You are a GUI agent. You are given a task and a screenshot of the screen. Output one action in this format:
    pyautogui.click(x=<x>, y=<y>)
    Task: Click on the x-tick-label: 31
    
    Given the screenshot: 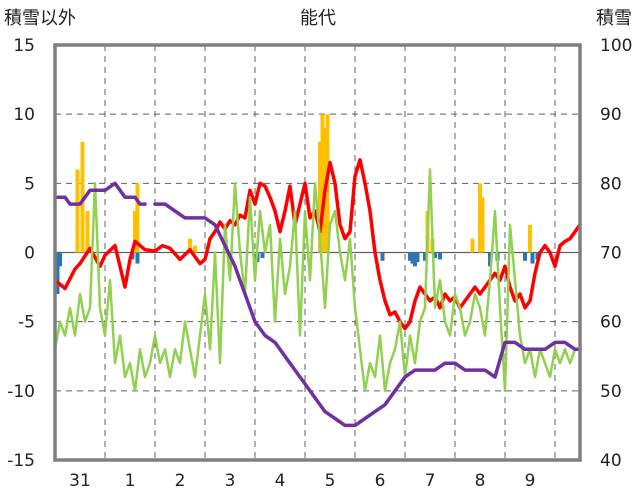 What is the action you would take?
    pyautogui.click(x=80, y=481)
    